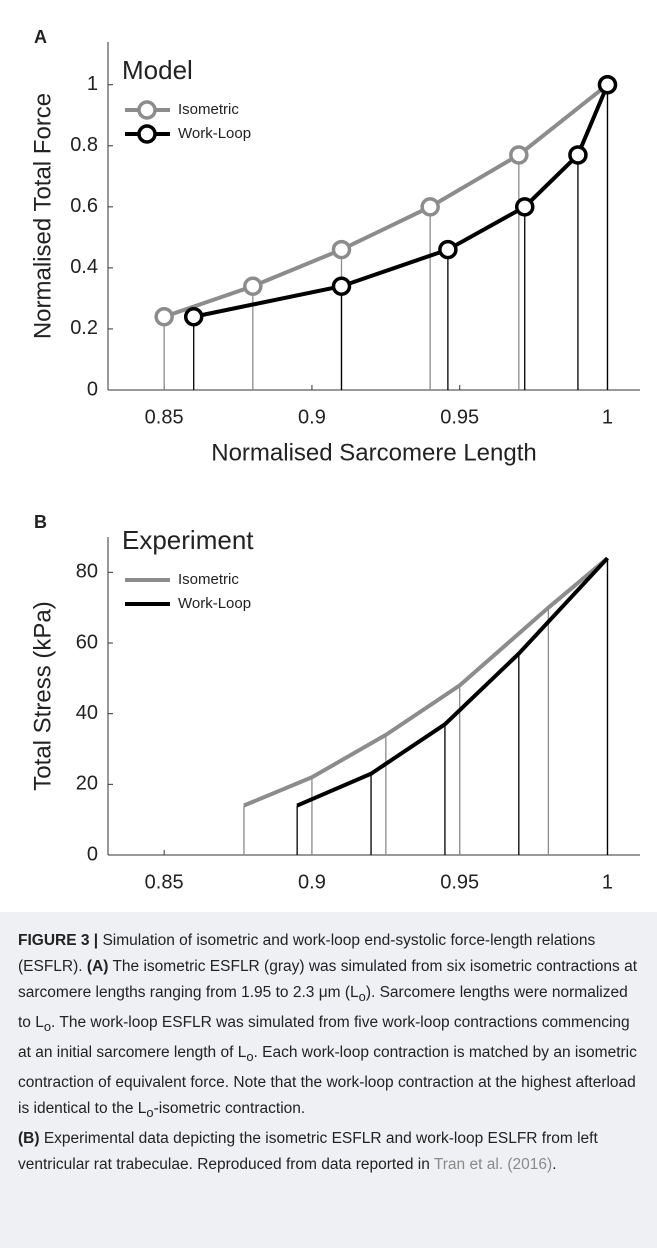 This screenshot has width=657, height=1248. What do you see at coordinates (84, 145) in the screenshot?
I see `y-tick-label: 0.8` at bounding box center [84, 145].